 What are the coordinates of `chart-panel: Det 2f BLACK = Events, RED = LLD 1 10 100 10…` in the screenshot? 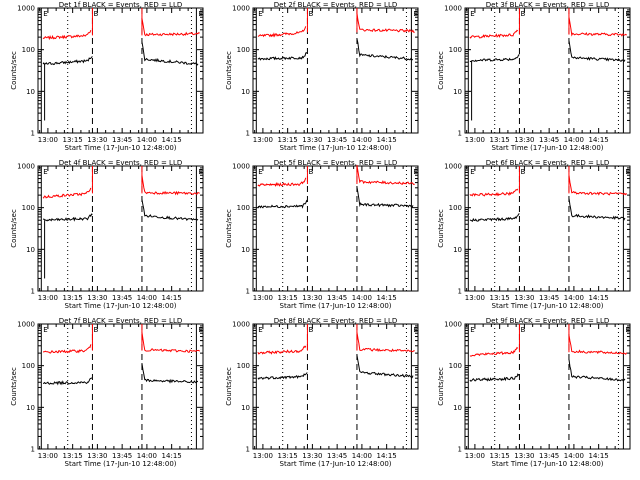 It's located at (322, 76).